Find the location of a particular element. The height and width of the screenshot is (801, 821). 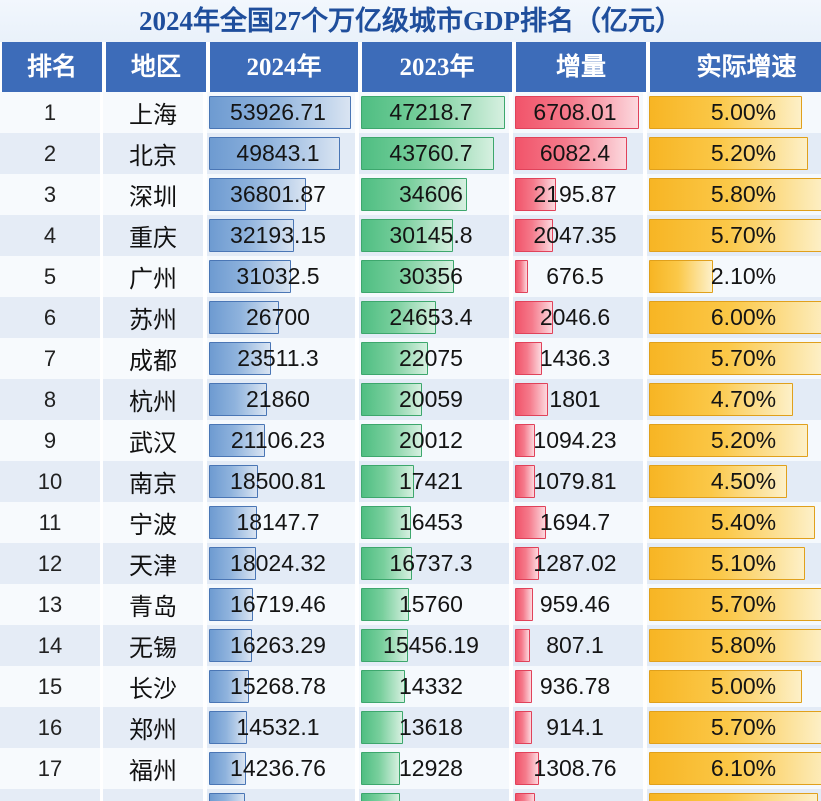

table-row: 17 福州 14236.76 12928 1308.76 6.10% is located at coordinates (410, 768).